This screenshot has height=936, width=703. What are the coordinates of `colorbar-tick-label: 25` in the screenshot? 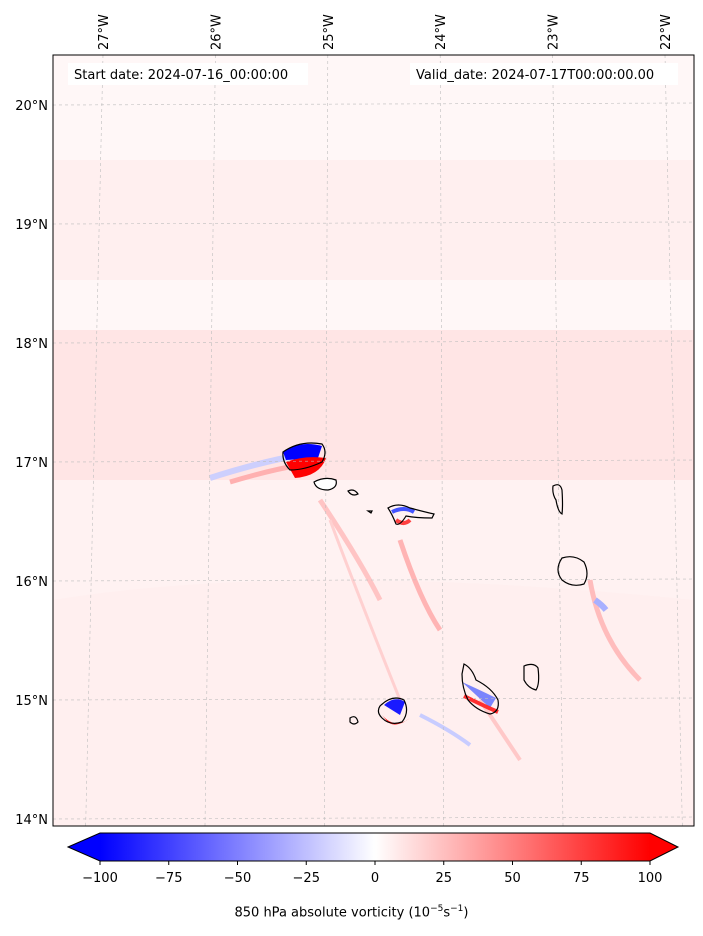 It's located at (443, 878).